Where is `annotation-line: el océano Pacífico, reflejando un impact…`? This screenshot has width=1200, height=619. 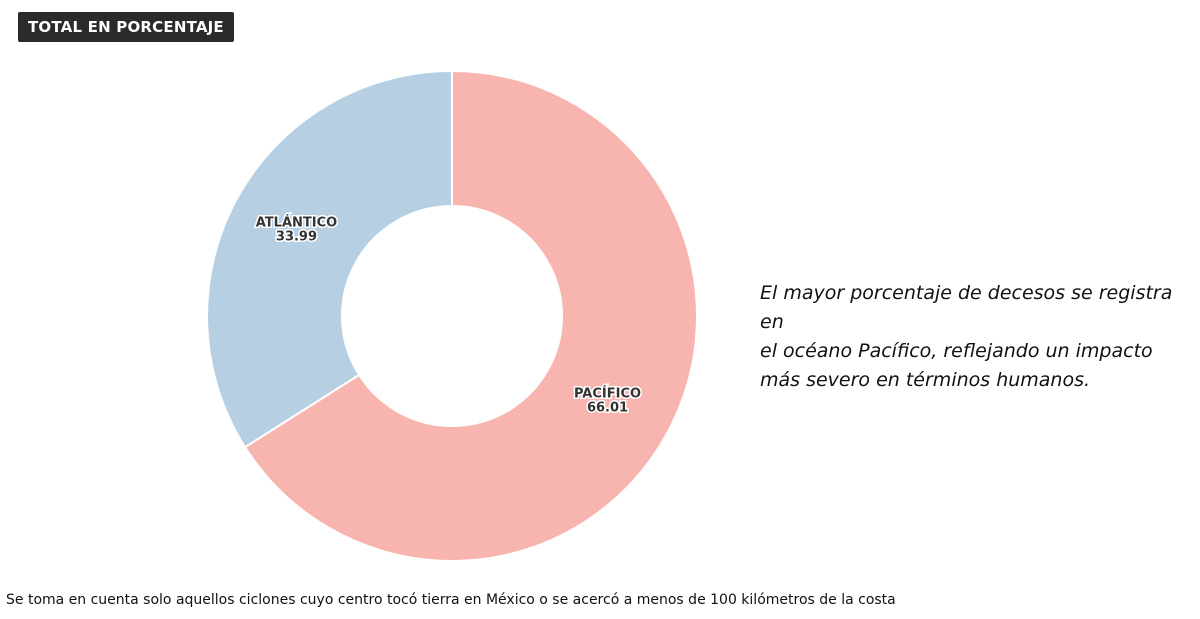
annotation-line: el océano Pacífico, reflejando un impact… is located at coordinates (956, 351).